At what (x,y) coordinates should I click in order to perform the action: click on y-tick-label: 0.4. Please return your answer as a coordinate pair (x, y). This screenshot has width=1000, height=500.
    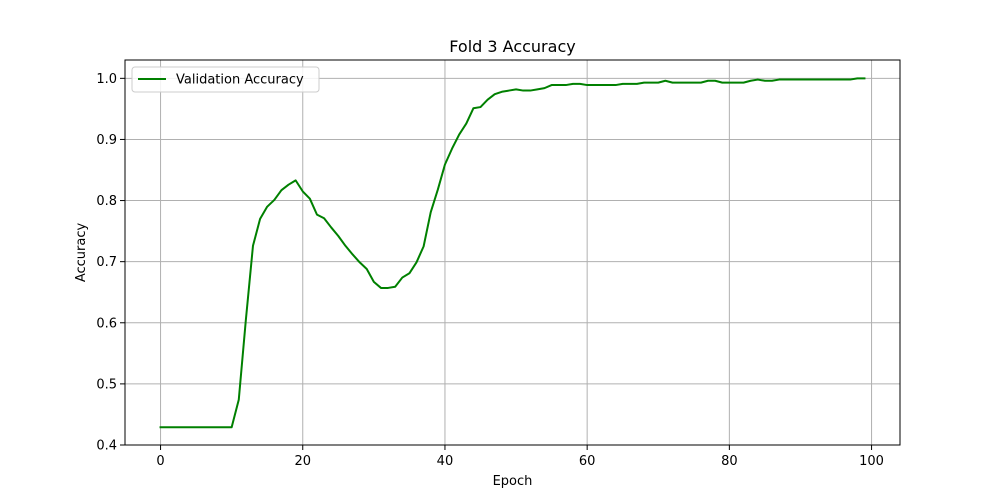
    Looking at the image, I should click on (106, 446).